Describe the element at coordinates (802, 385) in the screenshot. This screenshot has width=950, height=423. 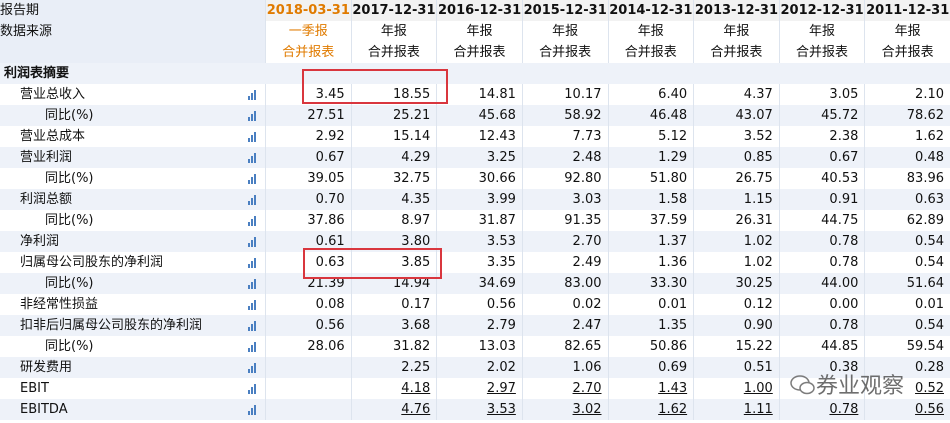
I see `wechat-icon` at that location.